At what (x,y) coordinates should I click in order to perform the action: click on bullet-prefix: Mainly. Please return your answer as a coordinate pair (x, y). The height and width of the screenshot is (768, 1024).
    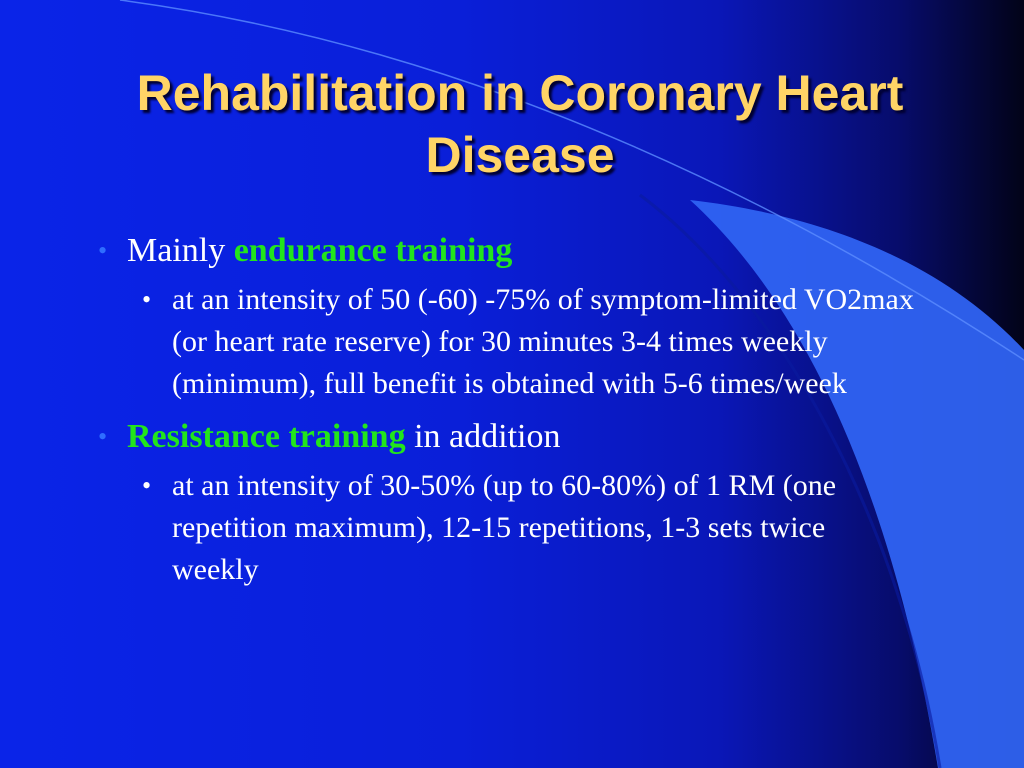
    Looking at the image, I should click on (180, 250).